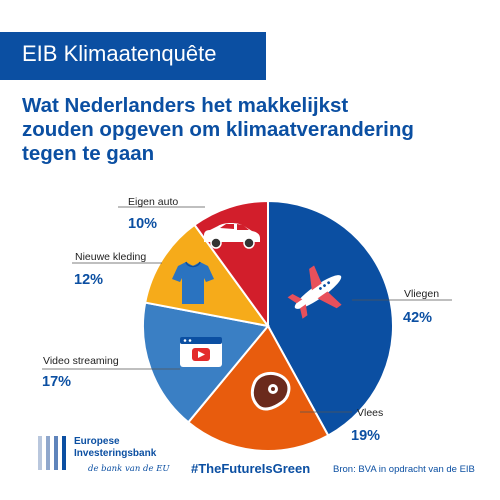 This screenshot has height=500, width=500. I want to click on airplane-icon, so click(314, 292).